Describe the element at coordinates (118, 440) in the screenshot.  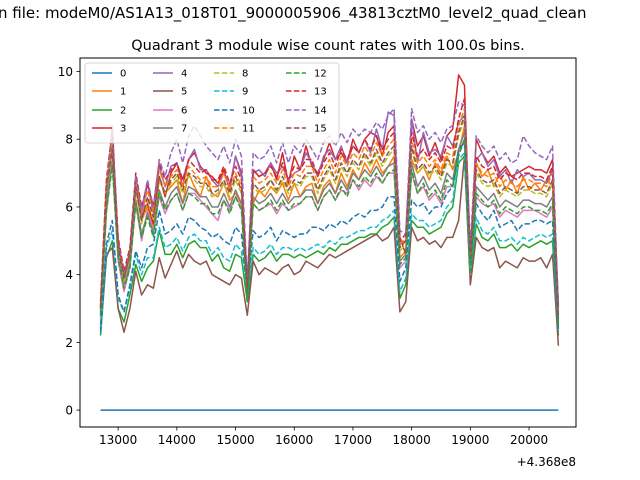
I see `x-tick-label: 13000` at that location.